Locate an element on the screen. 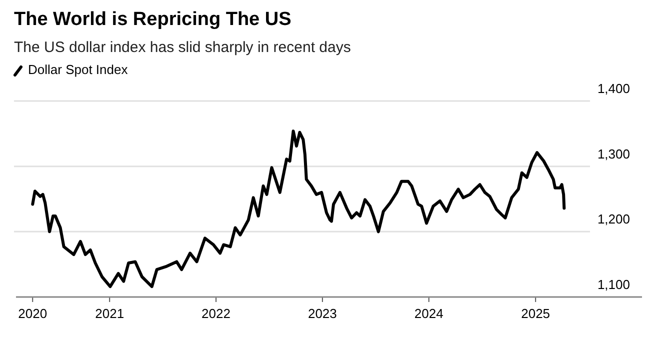  x-tick-label: 2020 is located at coordinates (33, 313).